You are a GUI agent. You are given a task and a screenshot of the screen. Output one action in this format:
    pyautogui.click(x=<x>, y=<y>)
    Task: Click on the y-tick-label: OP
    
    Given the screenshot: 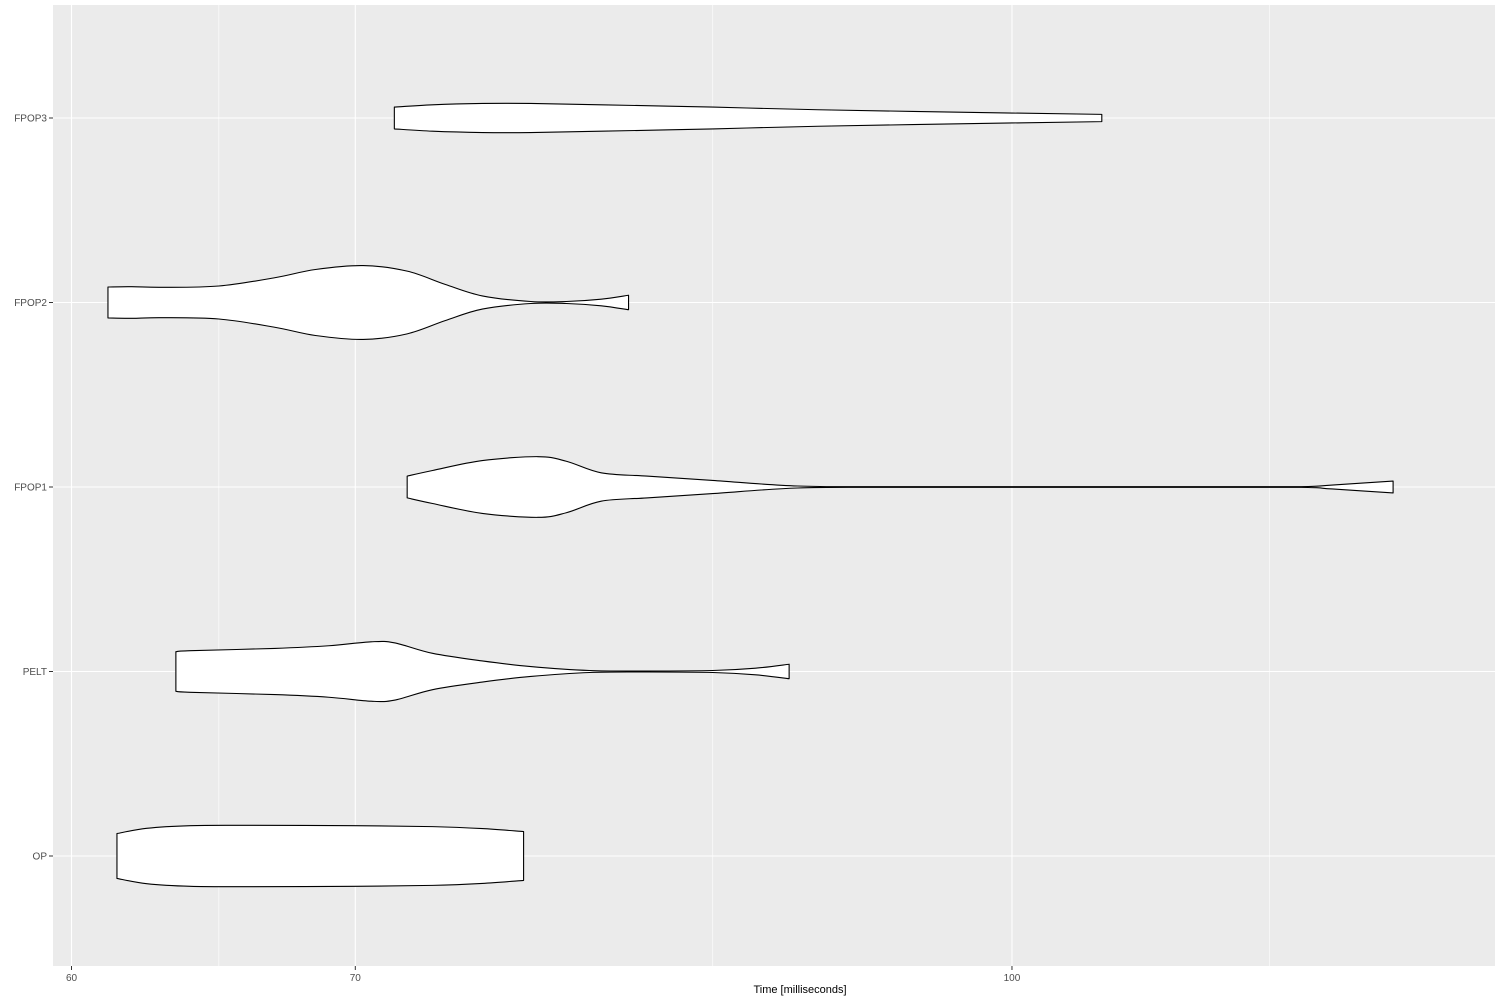 What is the action you would take?
    pyautogui.click(x=40, y=857)
    